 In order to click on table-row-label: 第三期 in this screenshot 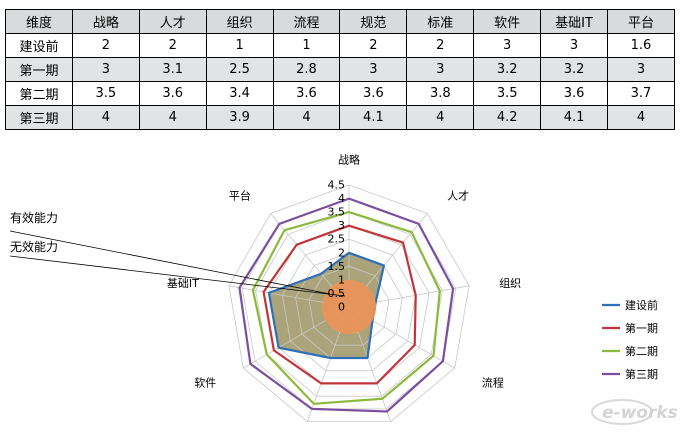, I will do `click(39, 117)`.